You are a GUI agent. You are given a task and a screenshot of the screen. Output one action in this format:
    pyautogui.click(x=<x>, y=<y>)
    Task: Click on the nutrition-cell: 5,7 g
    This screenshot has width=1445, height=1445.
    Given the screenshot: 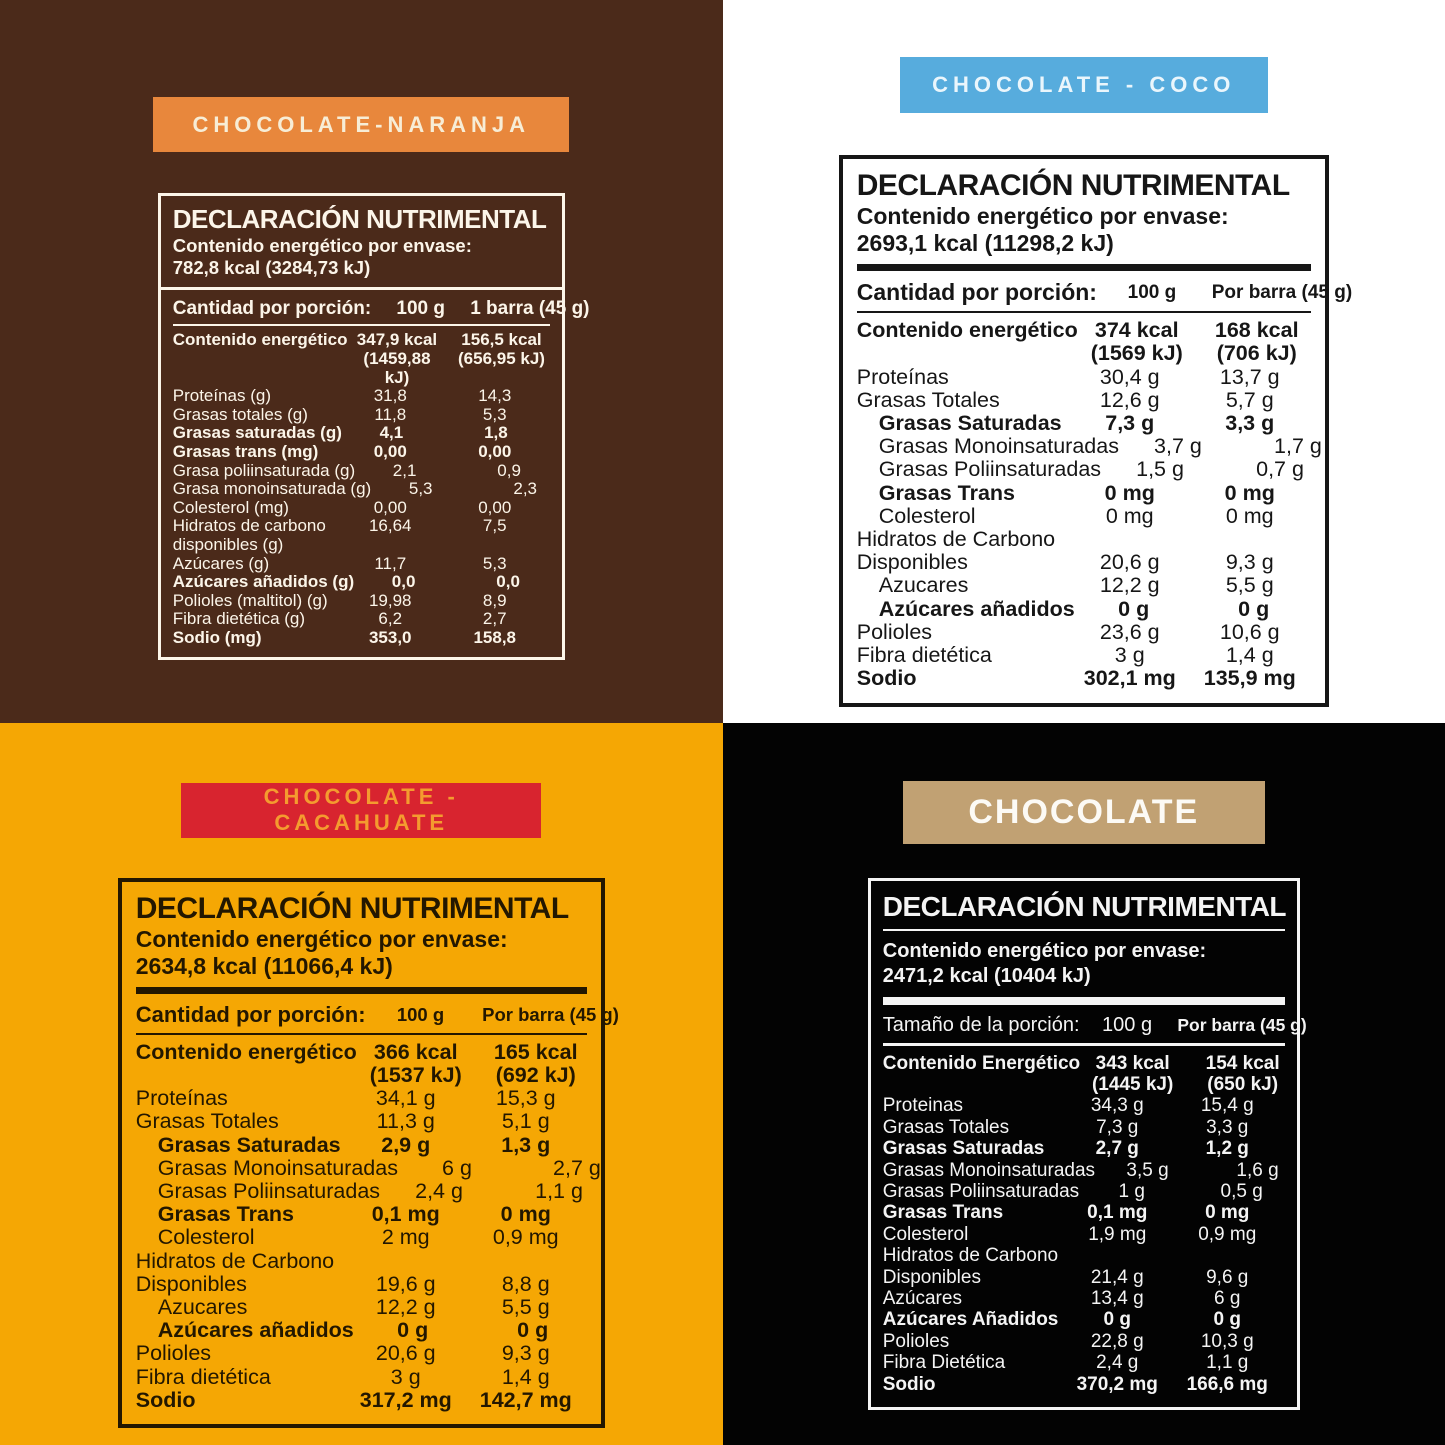 What is the action you would take?
    pyautogui.click(x=1249, y=399)
    